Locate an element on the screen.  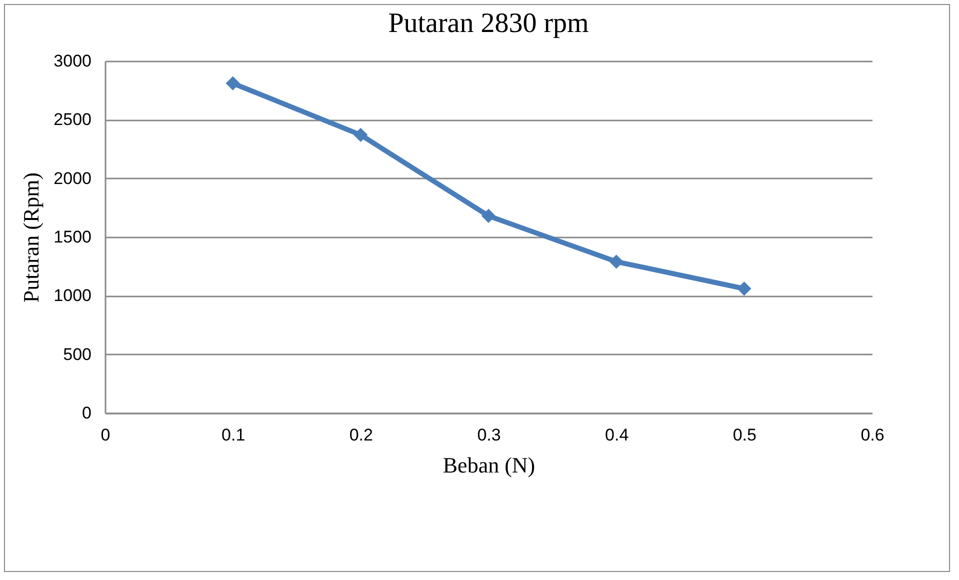
x-tick-label: 0.5 is located at coordinates (744, 435).